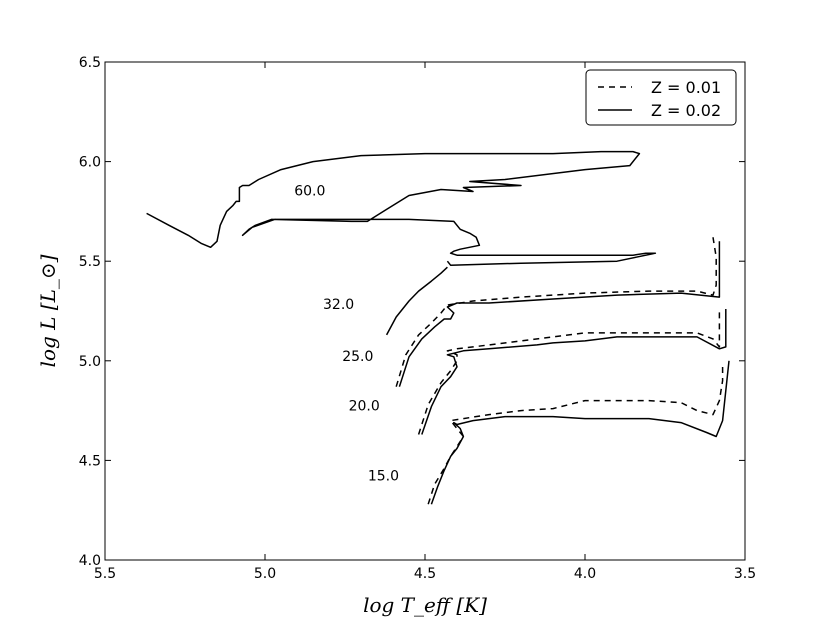 This screenshot has width=830, height=623. I want to click on y-tick-label: 5.0, so click(90, 362).